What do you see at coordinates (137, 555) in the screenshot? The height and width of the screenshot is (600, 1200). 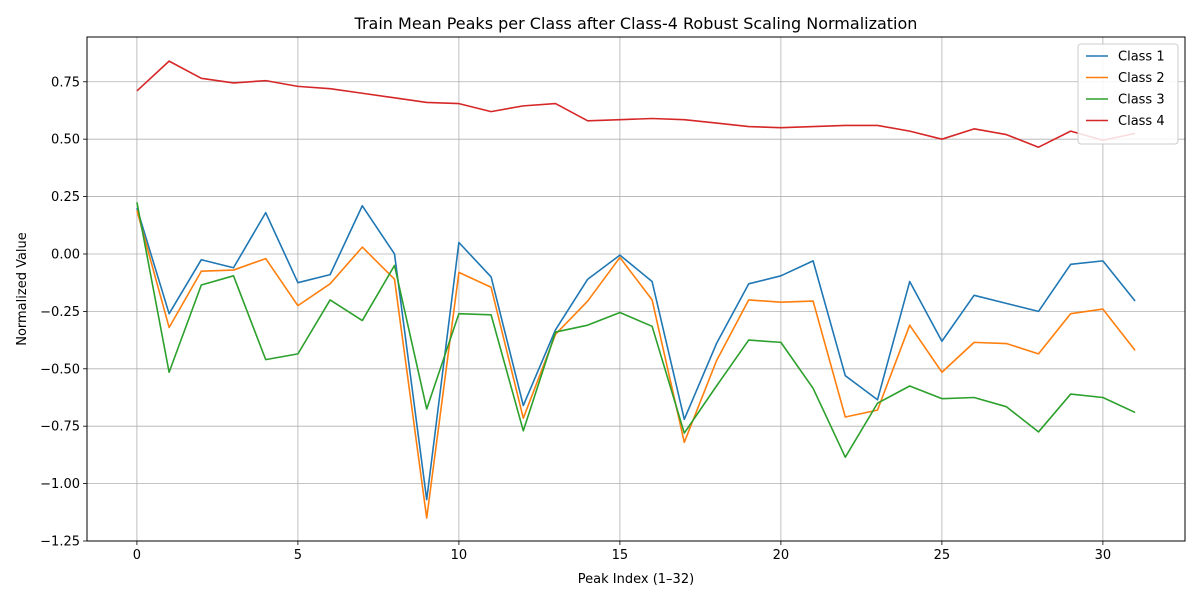 I see `x-tick-label: 0` at bounding box center [137, 555].